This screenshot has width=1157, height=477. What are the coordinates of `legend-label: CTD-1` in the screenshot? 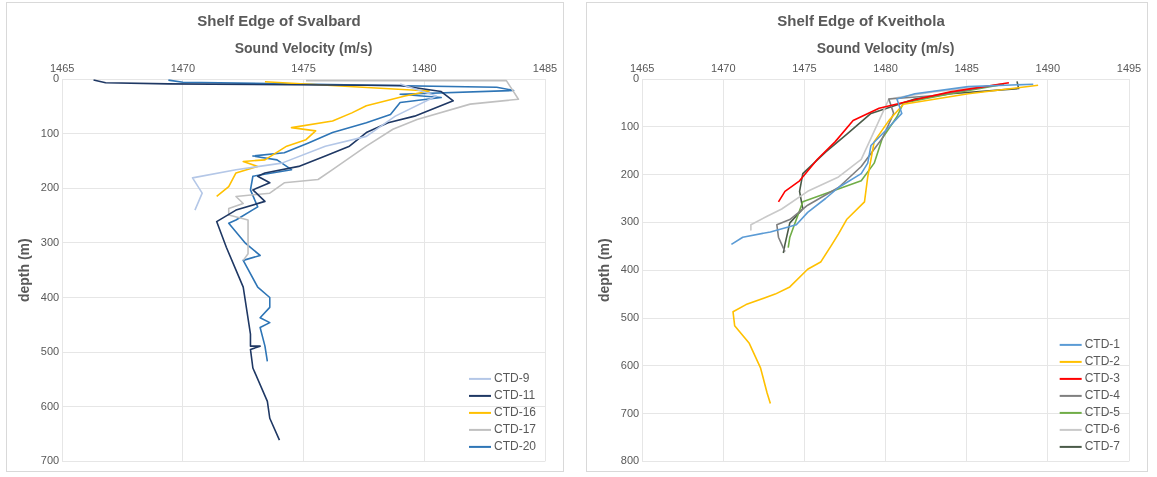 It's located at (1102, 344).